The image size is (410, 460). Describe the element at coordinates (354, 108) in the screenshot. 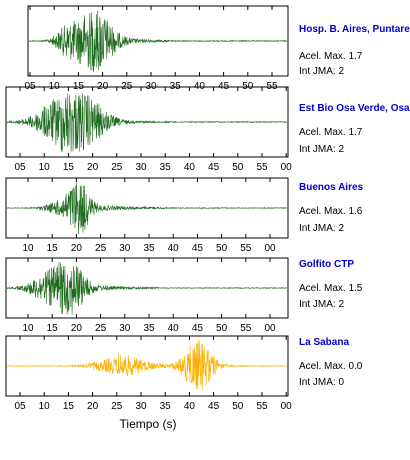

I see `station-name: Est Bio Osa Verde, Osa` at that location.